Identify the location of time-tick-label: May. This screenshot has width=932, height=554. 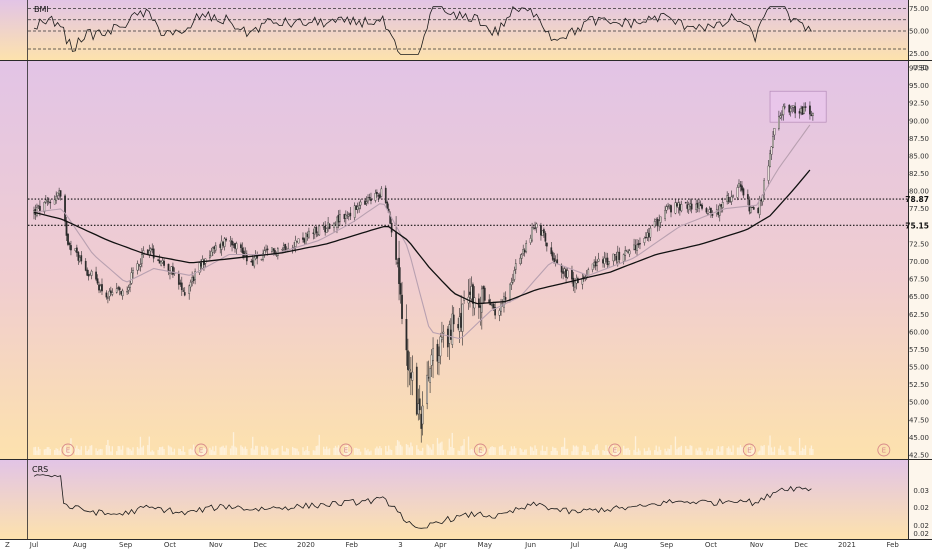
(485, 545).